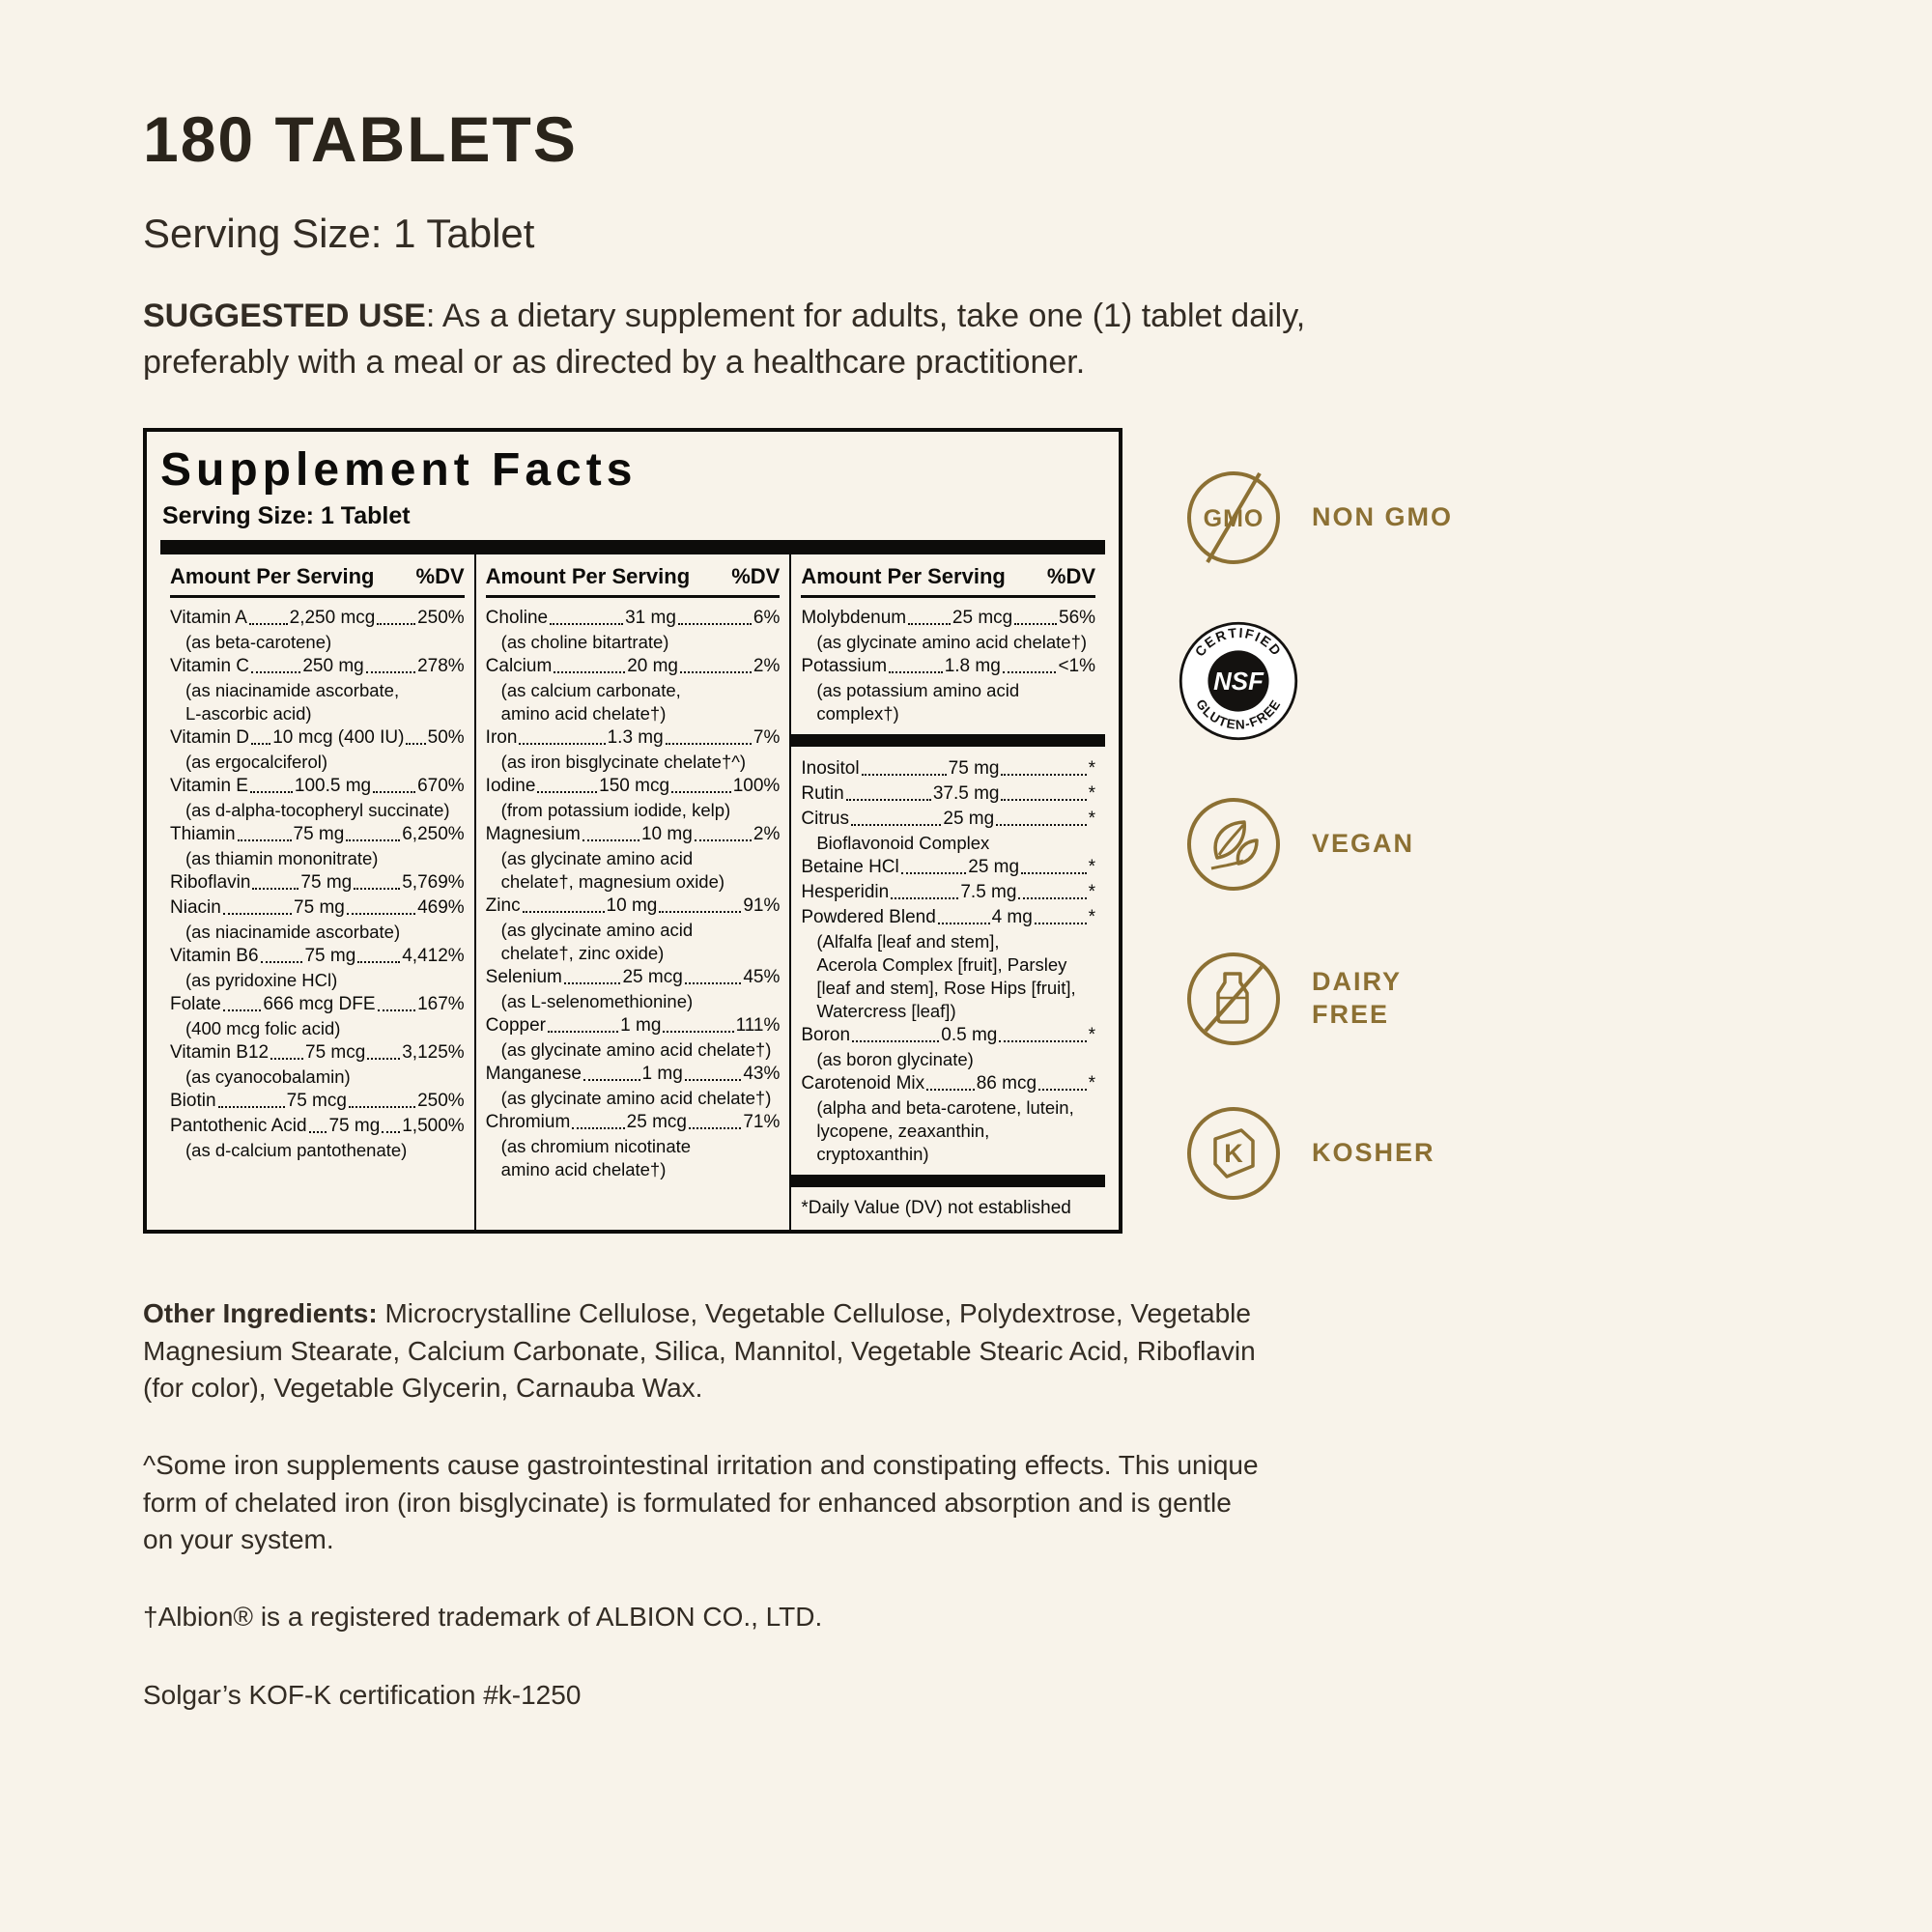  What do you see at coordinates (433, 956) in the screenshot?
I see `nutrient-dv: 4,412%` at bounding box center [433, 956].